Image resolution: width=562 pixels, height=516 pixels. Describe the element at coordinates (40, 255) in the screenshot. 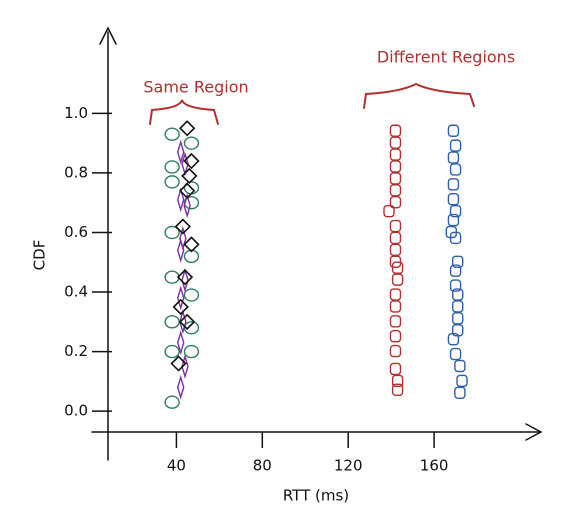

I see `y-axis-label: CDF` at that location.